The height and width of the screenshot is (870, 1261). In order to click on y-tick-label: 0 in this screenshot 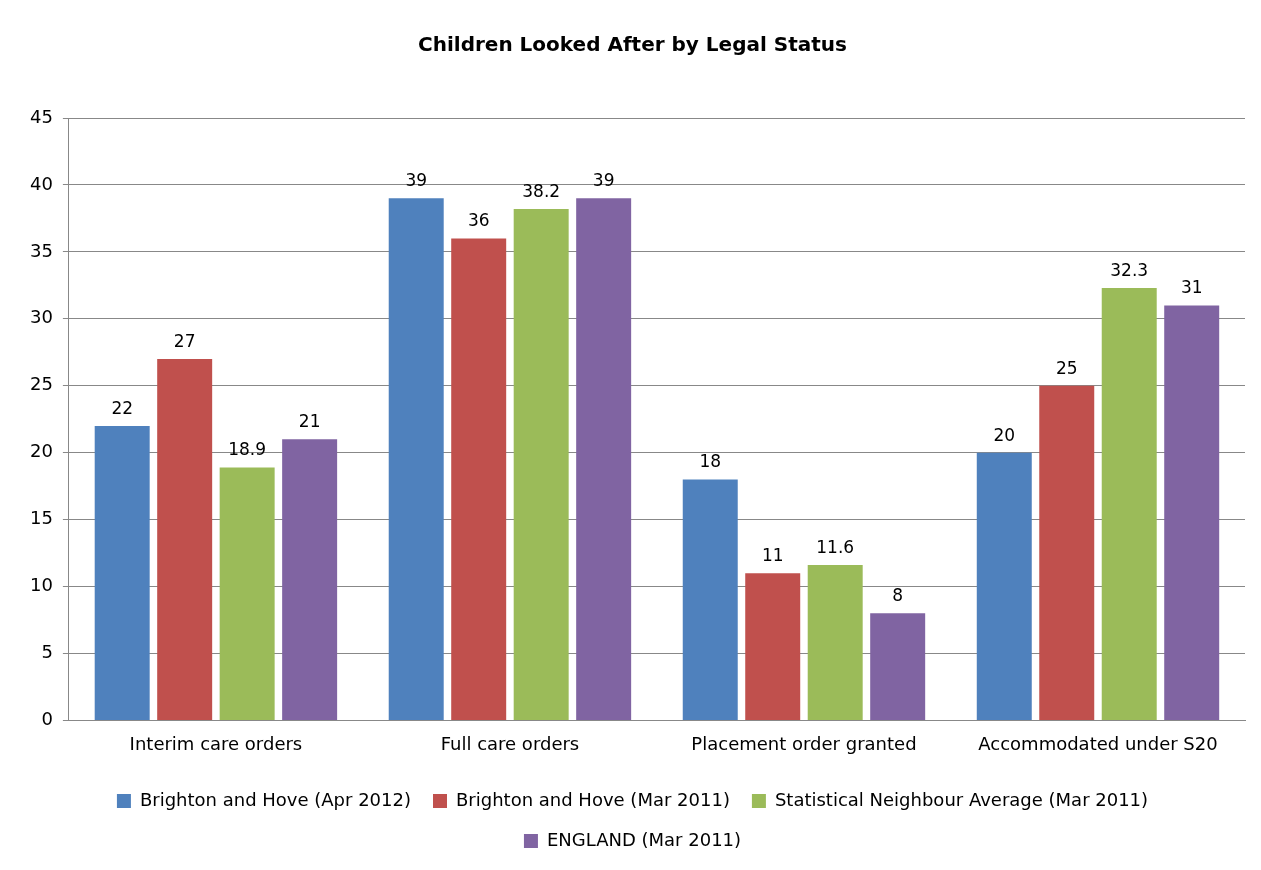, I will do `click(47, 719)`.